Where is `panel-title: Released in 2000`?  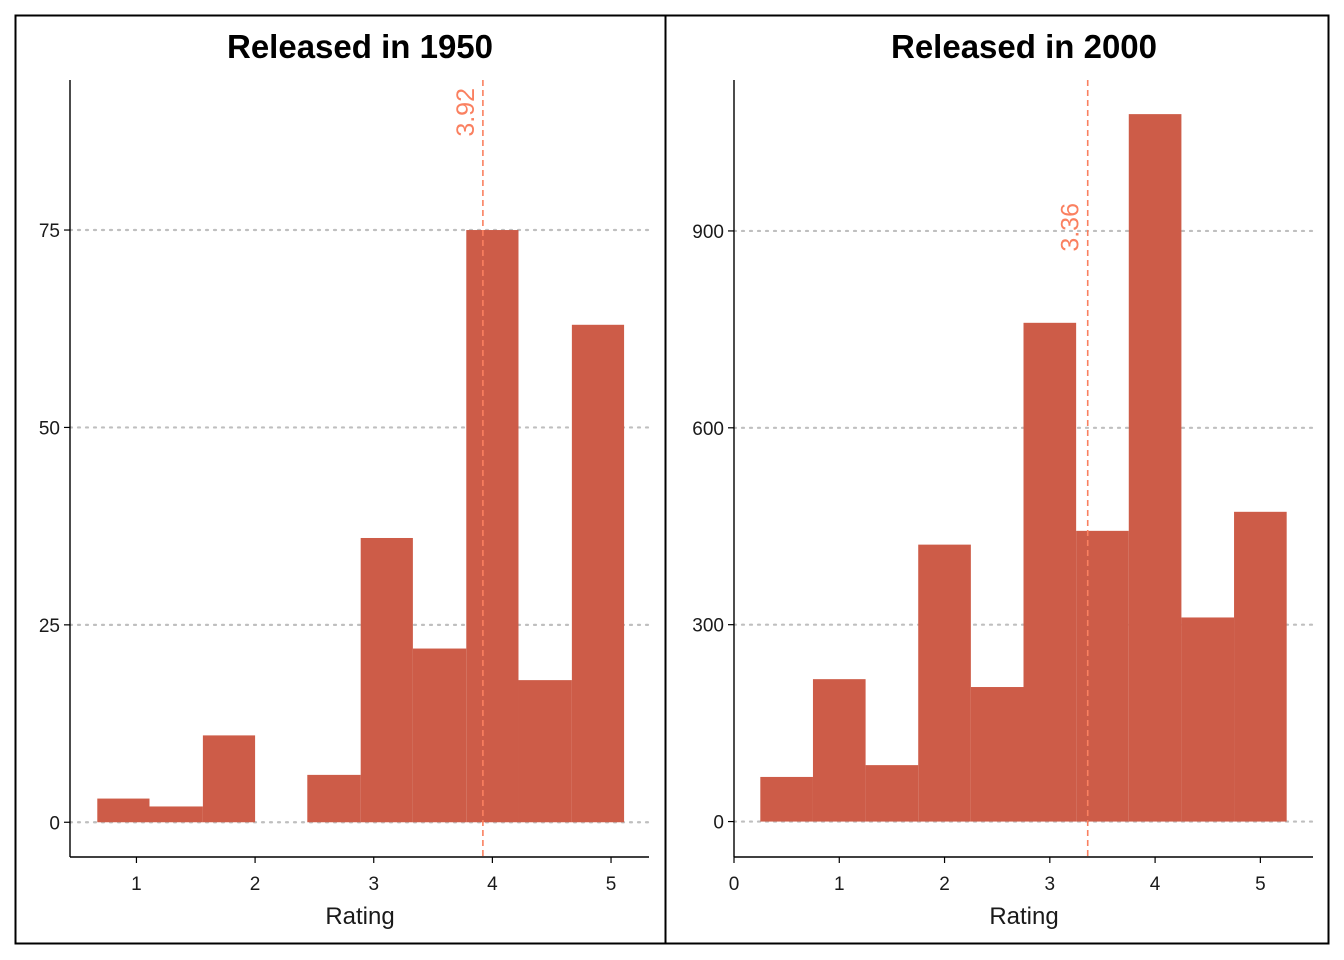
panel-title: Released in 2000 is located at coordinates (1024, 46).